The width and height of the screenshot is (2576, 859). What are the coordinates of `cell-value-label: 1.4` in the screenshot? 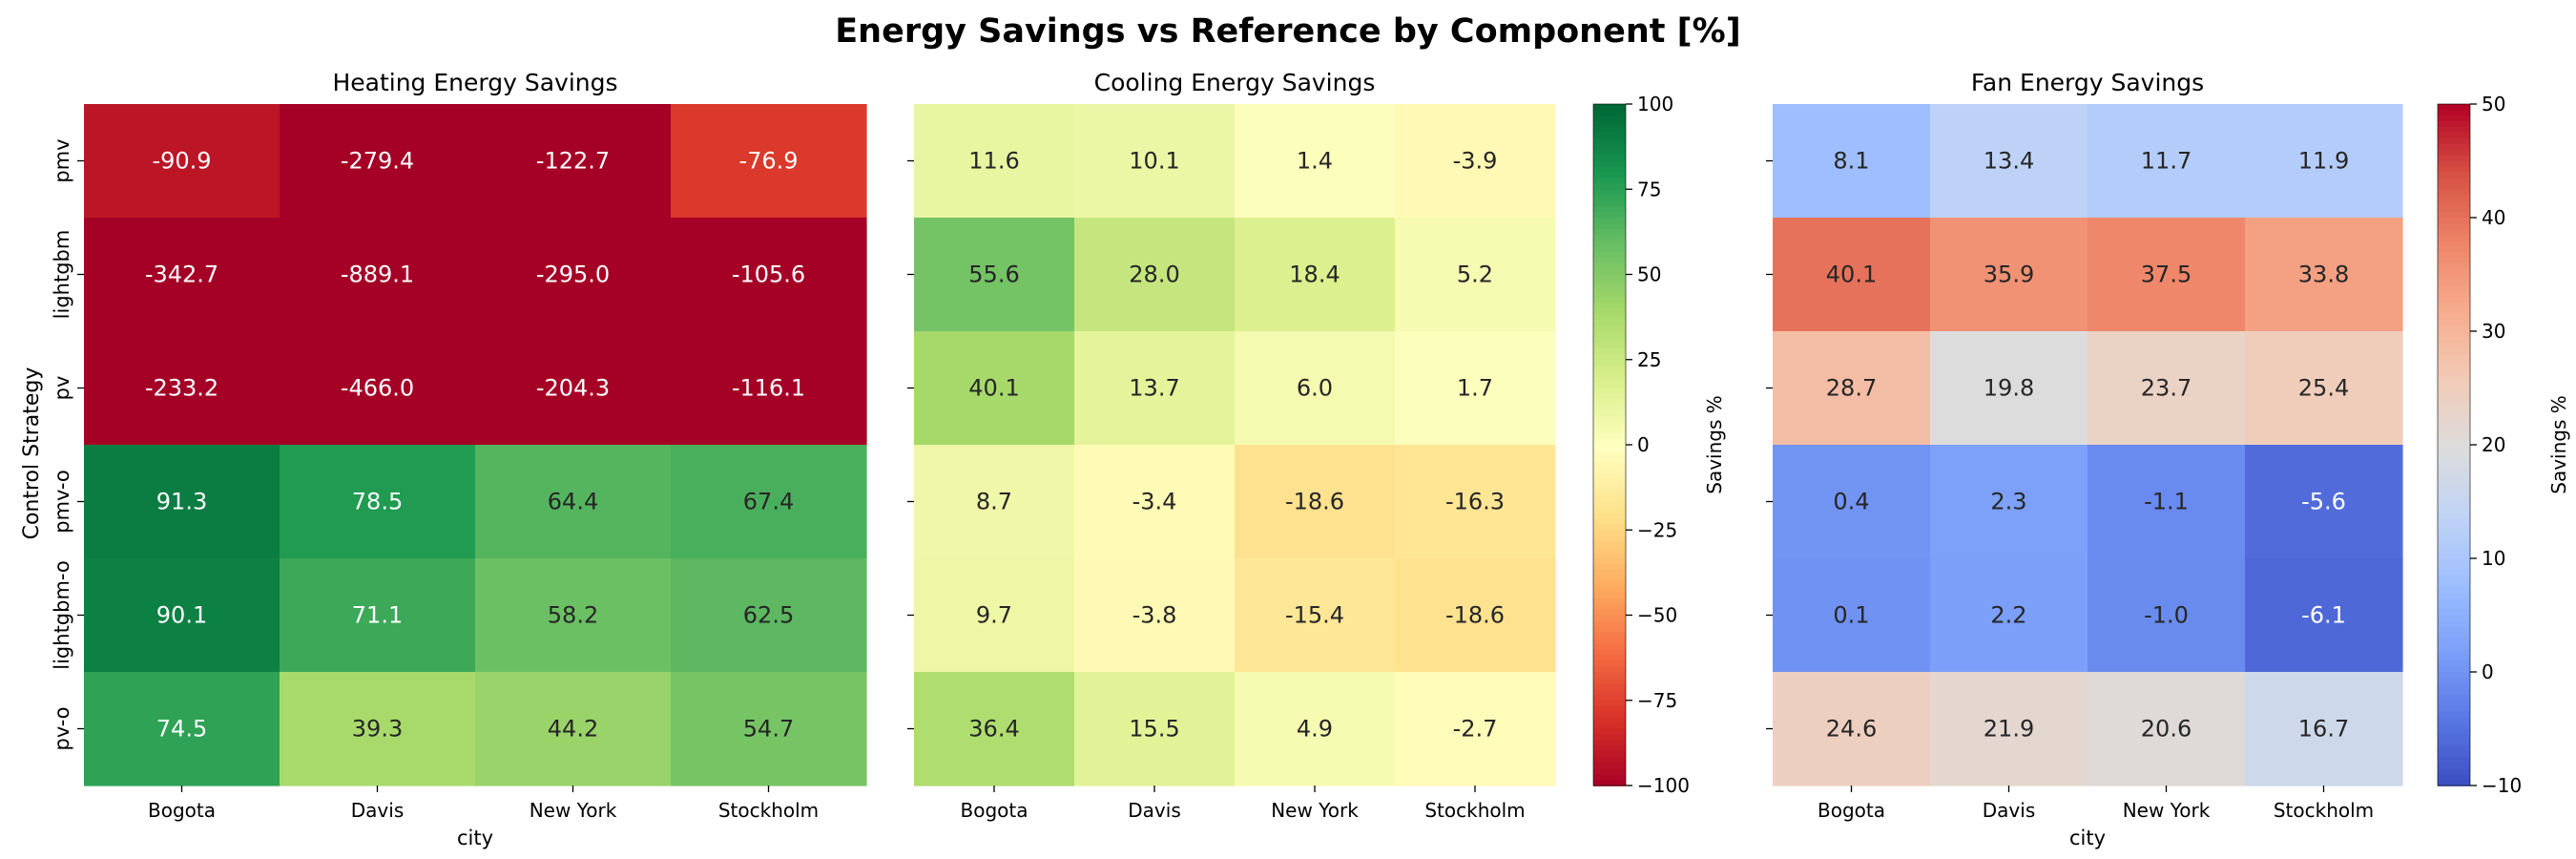 It's located at (1315, 161).